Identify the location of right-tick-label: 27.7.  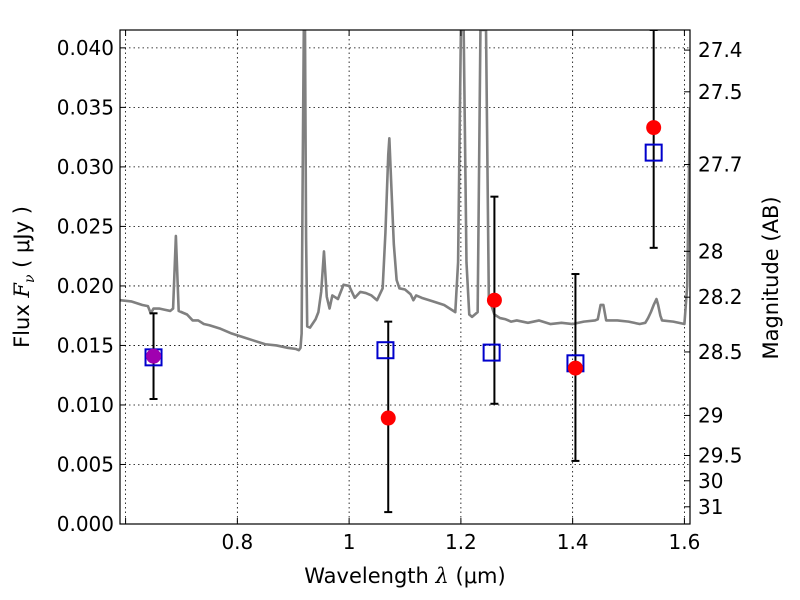
(720, 165).